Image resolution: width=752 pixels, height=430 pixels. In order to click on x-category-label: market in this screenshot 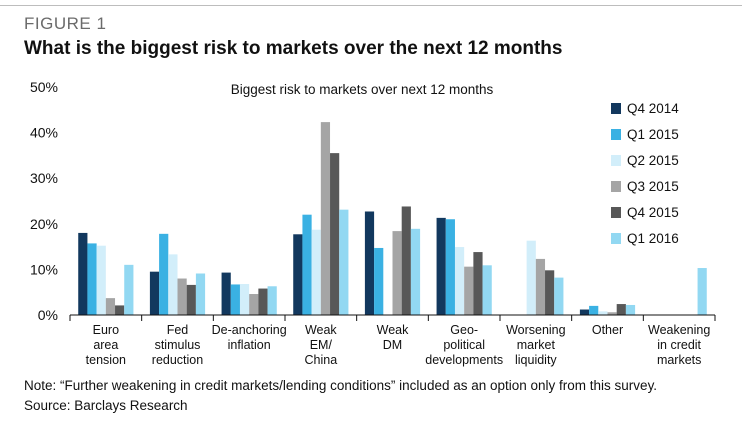, I will do `click(536, 345)`.